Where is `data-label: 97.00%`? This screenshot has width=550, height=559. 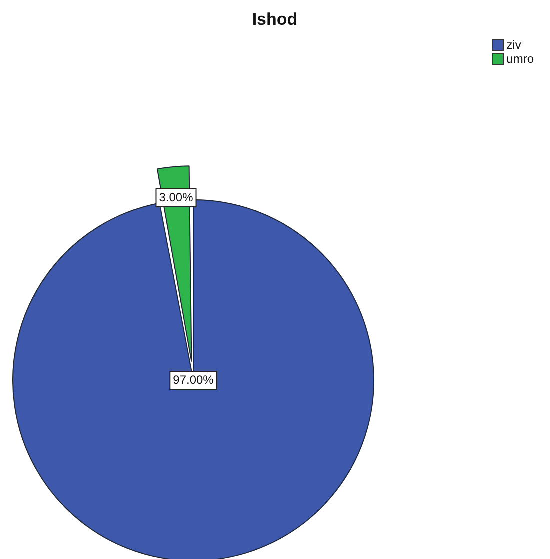 data-label: 97.00% is located at coordinates (193, 379).